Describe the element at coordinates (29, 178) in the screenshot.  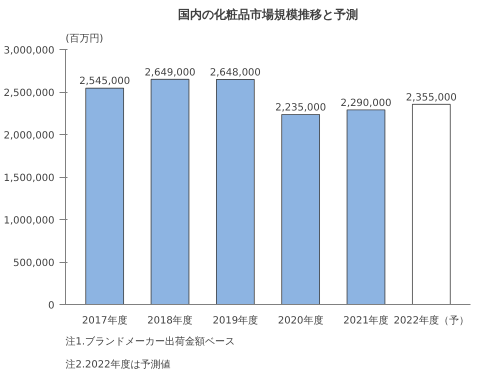
I see `y-tick-label: 1,500,000` at that location.